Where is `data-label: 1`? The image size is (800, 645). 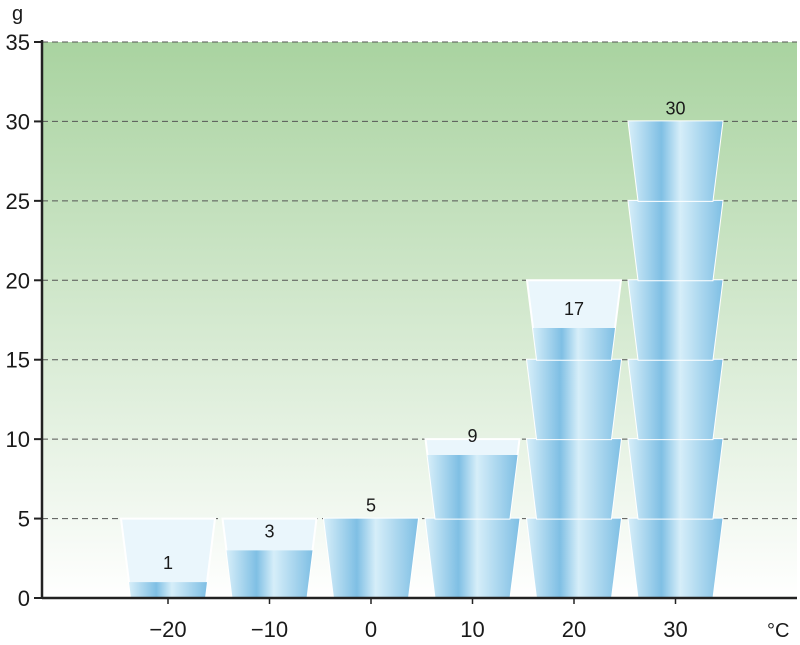
data-label: 1 is located at coordinates (168, 563).